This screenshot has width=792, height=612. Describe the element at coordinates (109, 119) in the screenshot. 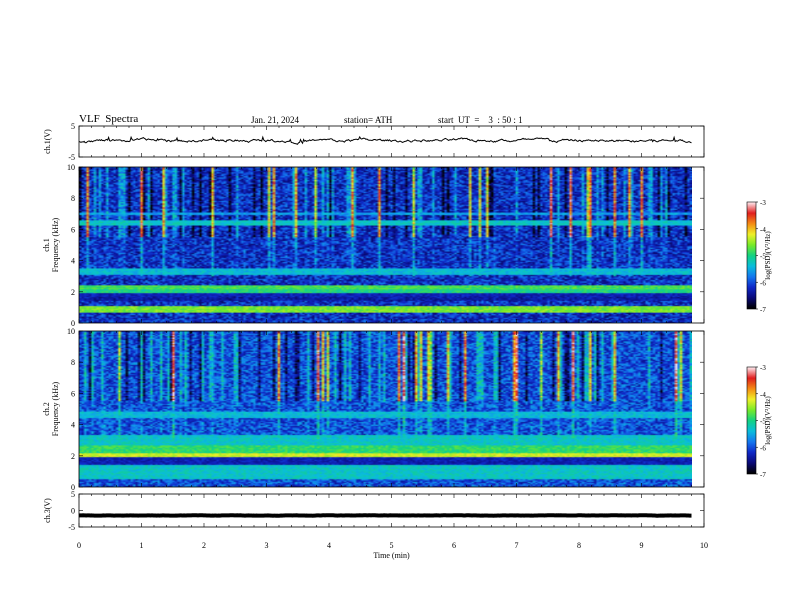

I see `figure-title: VLF Spectra` at that location.